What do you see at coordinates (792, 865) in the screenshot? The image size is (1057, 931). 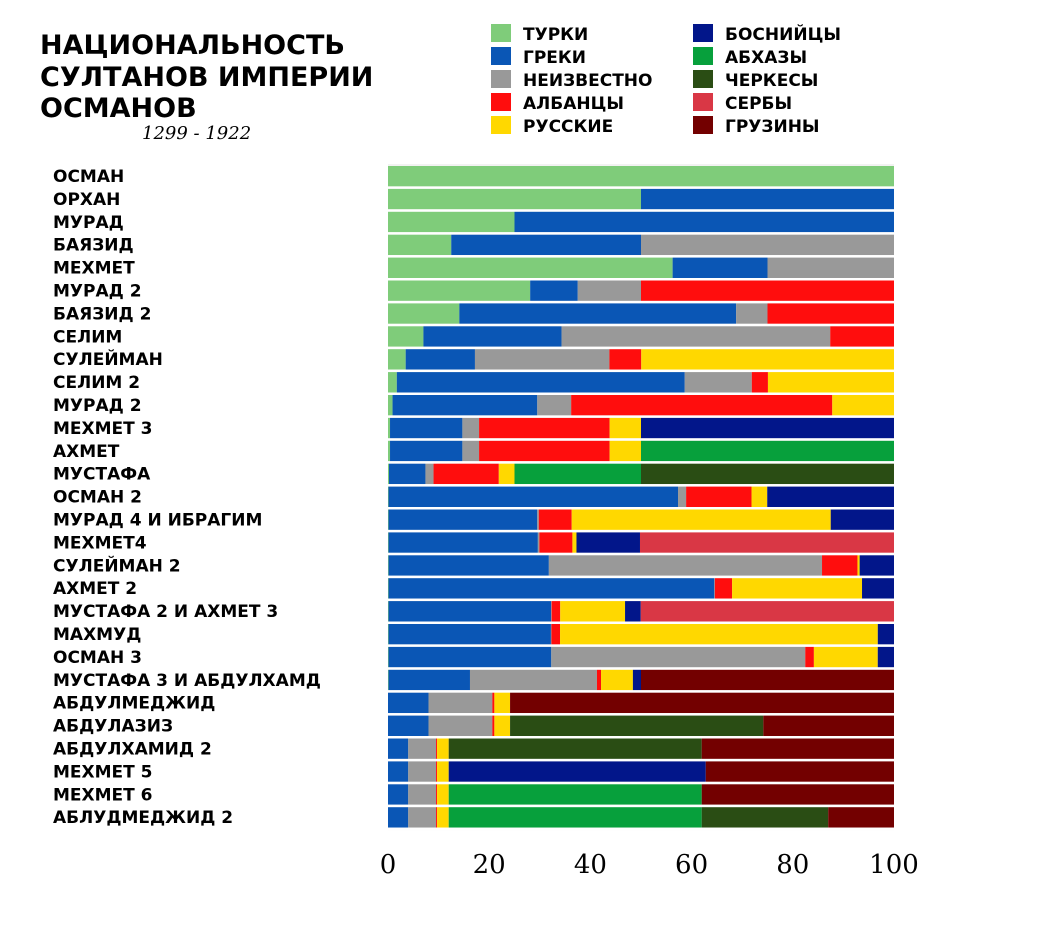 I see `x-tick-label: 80` at bounding box center [792, 865].